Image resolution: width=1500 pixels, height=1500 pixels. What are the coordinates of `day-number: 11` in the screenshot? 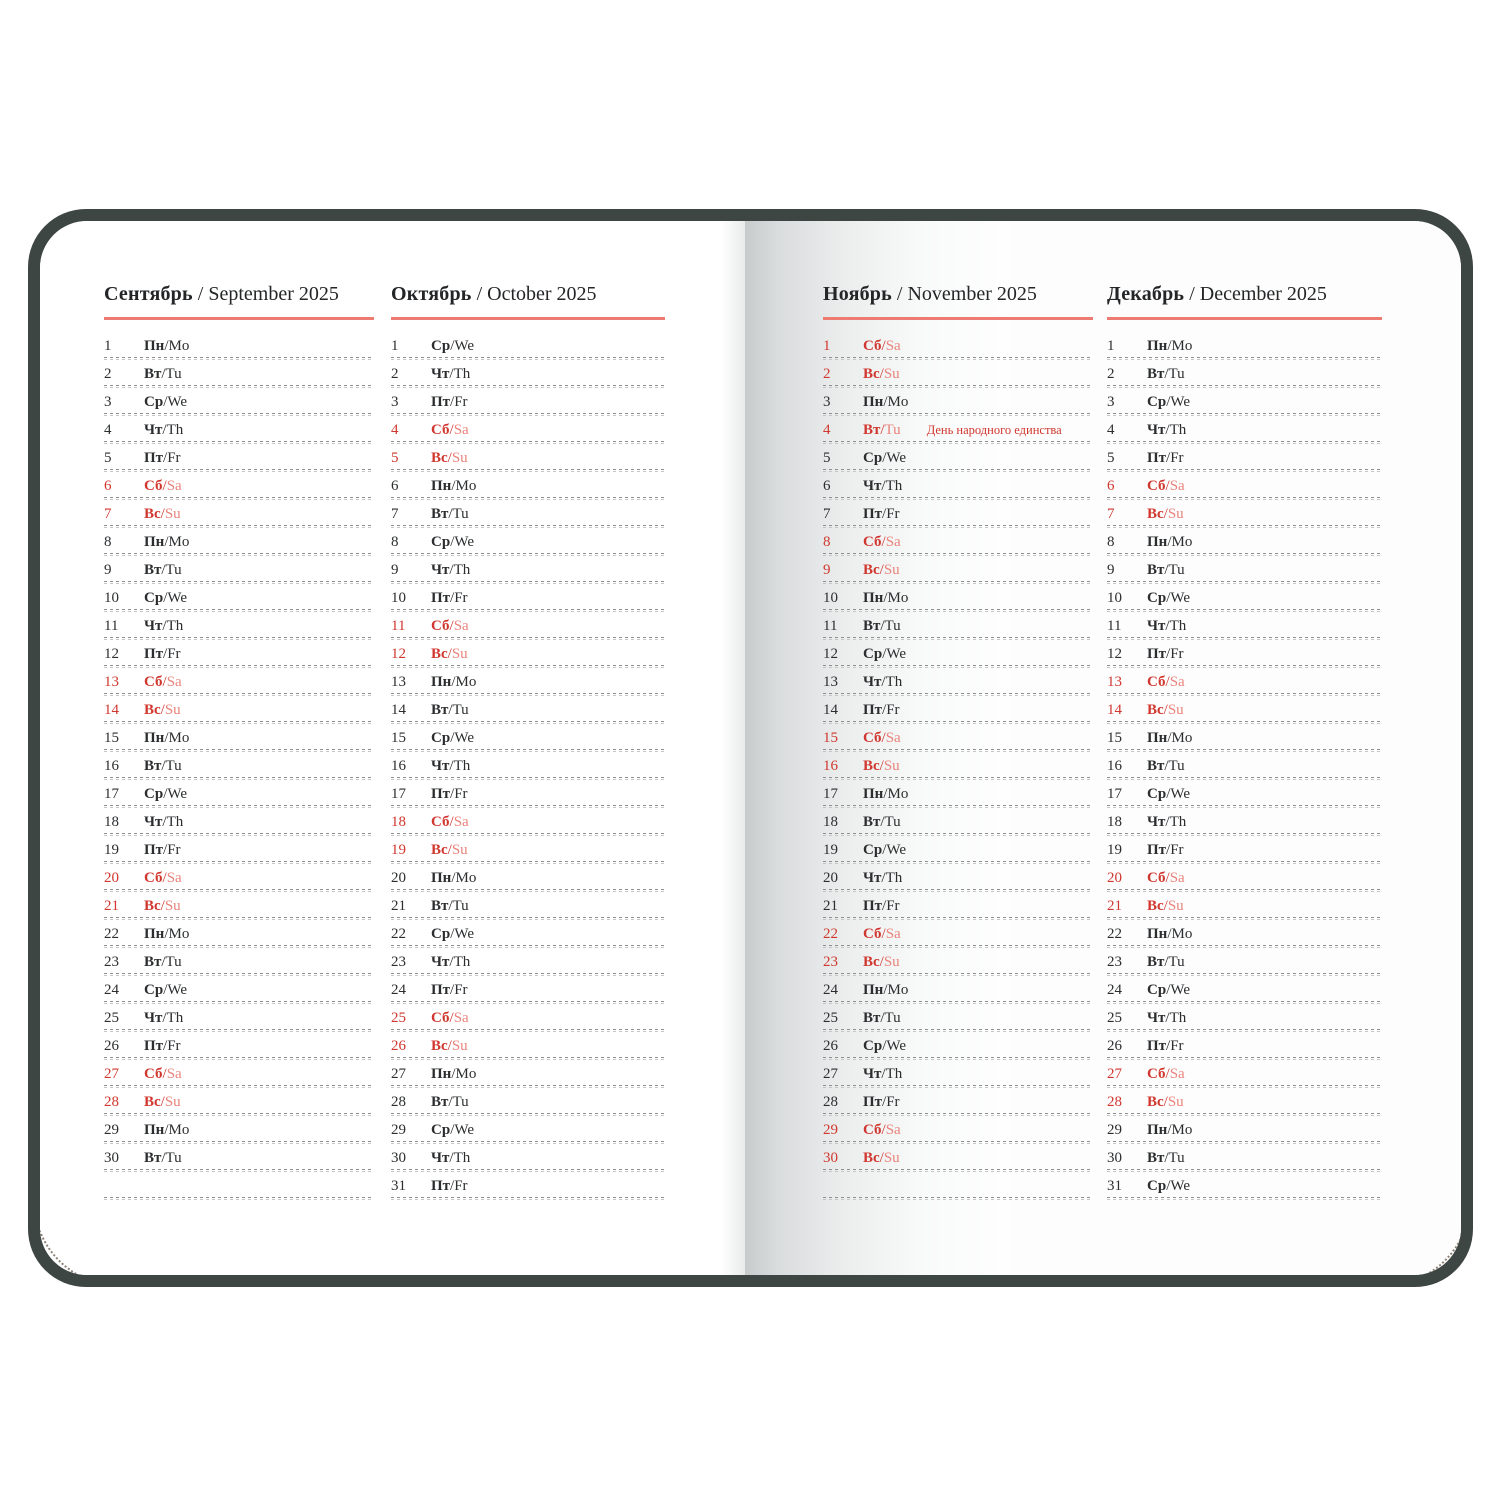 It's located at (1114, 625).